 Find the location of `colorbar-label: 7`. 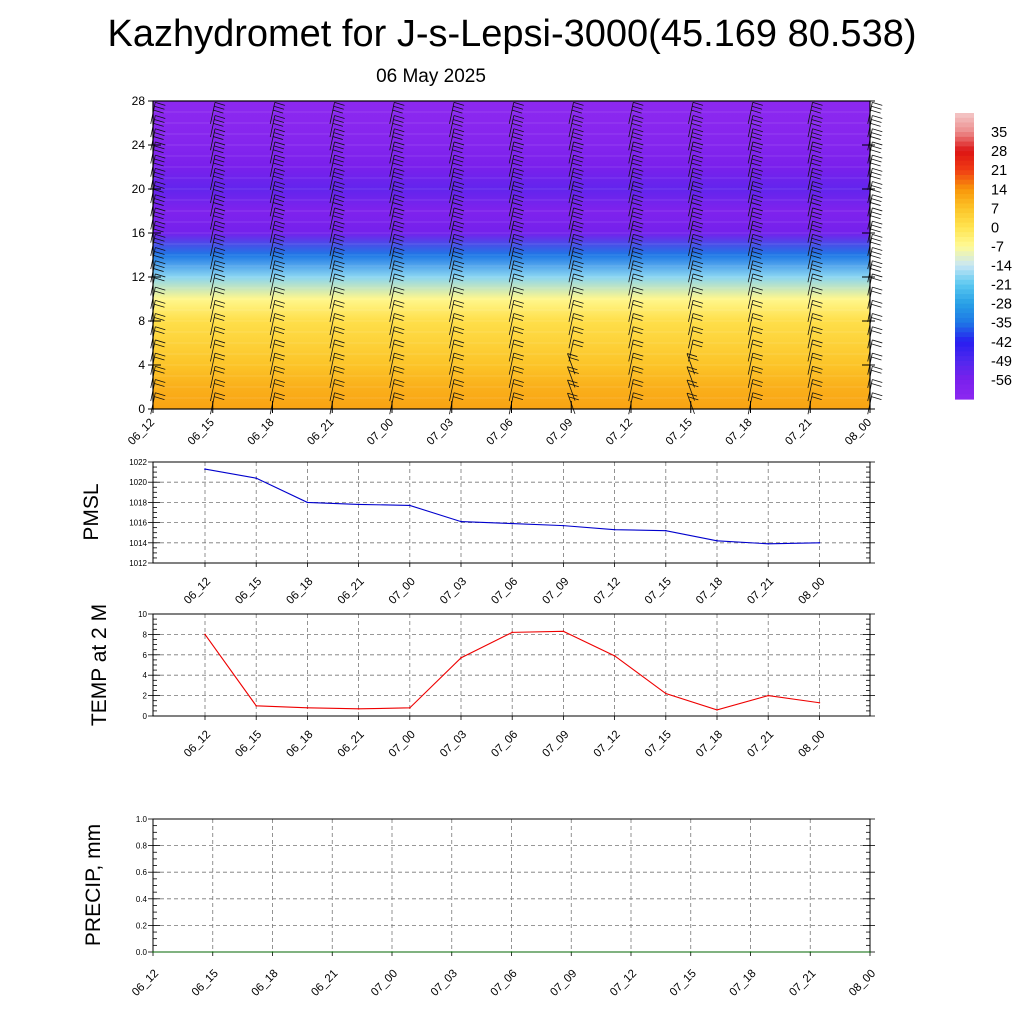

colorbar-label: 7 is located at coordinates (995, 209).